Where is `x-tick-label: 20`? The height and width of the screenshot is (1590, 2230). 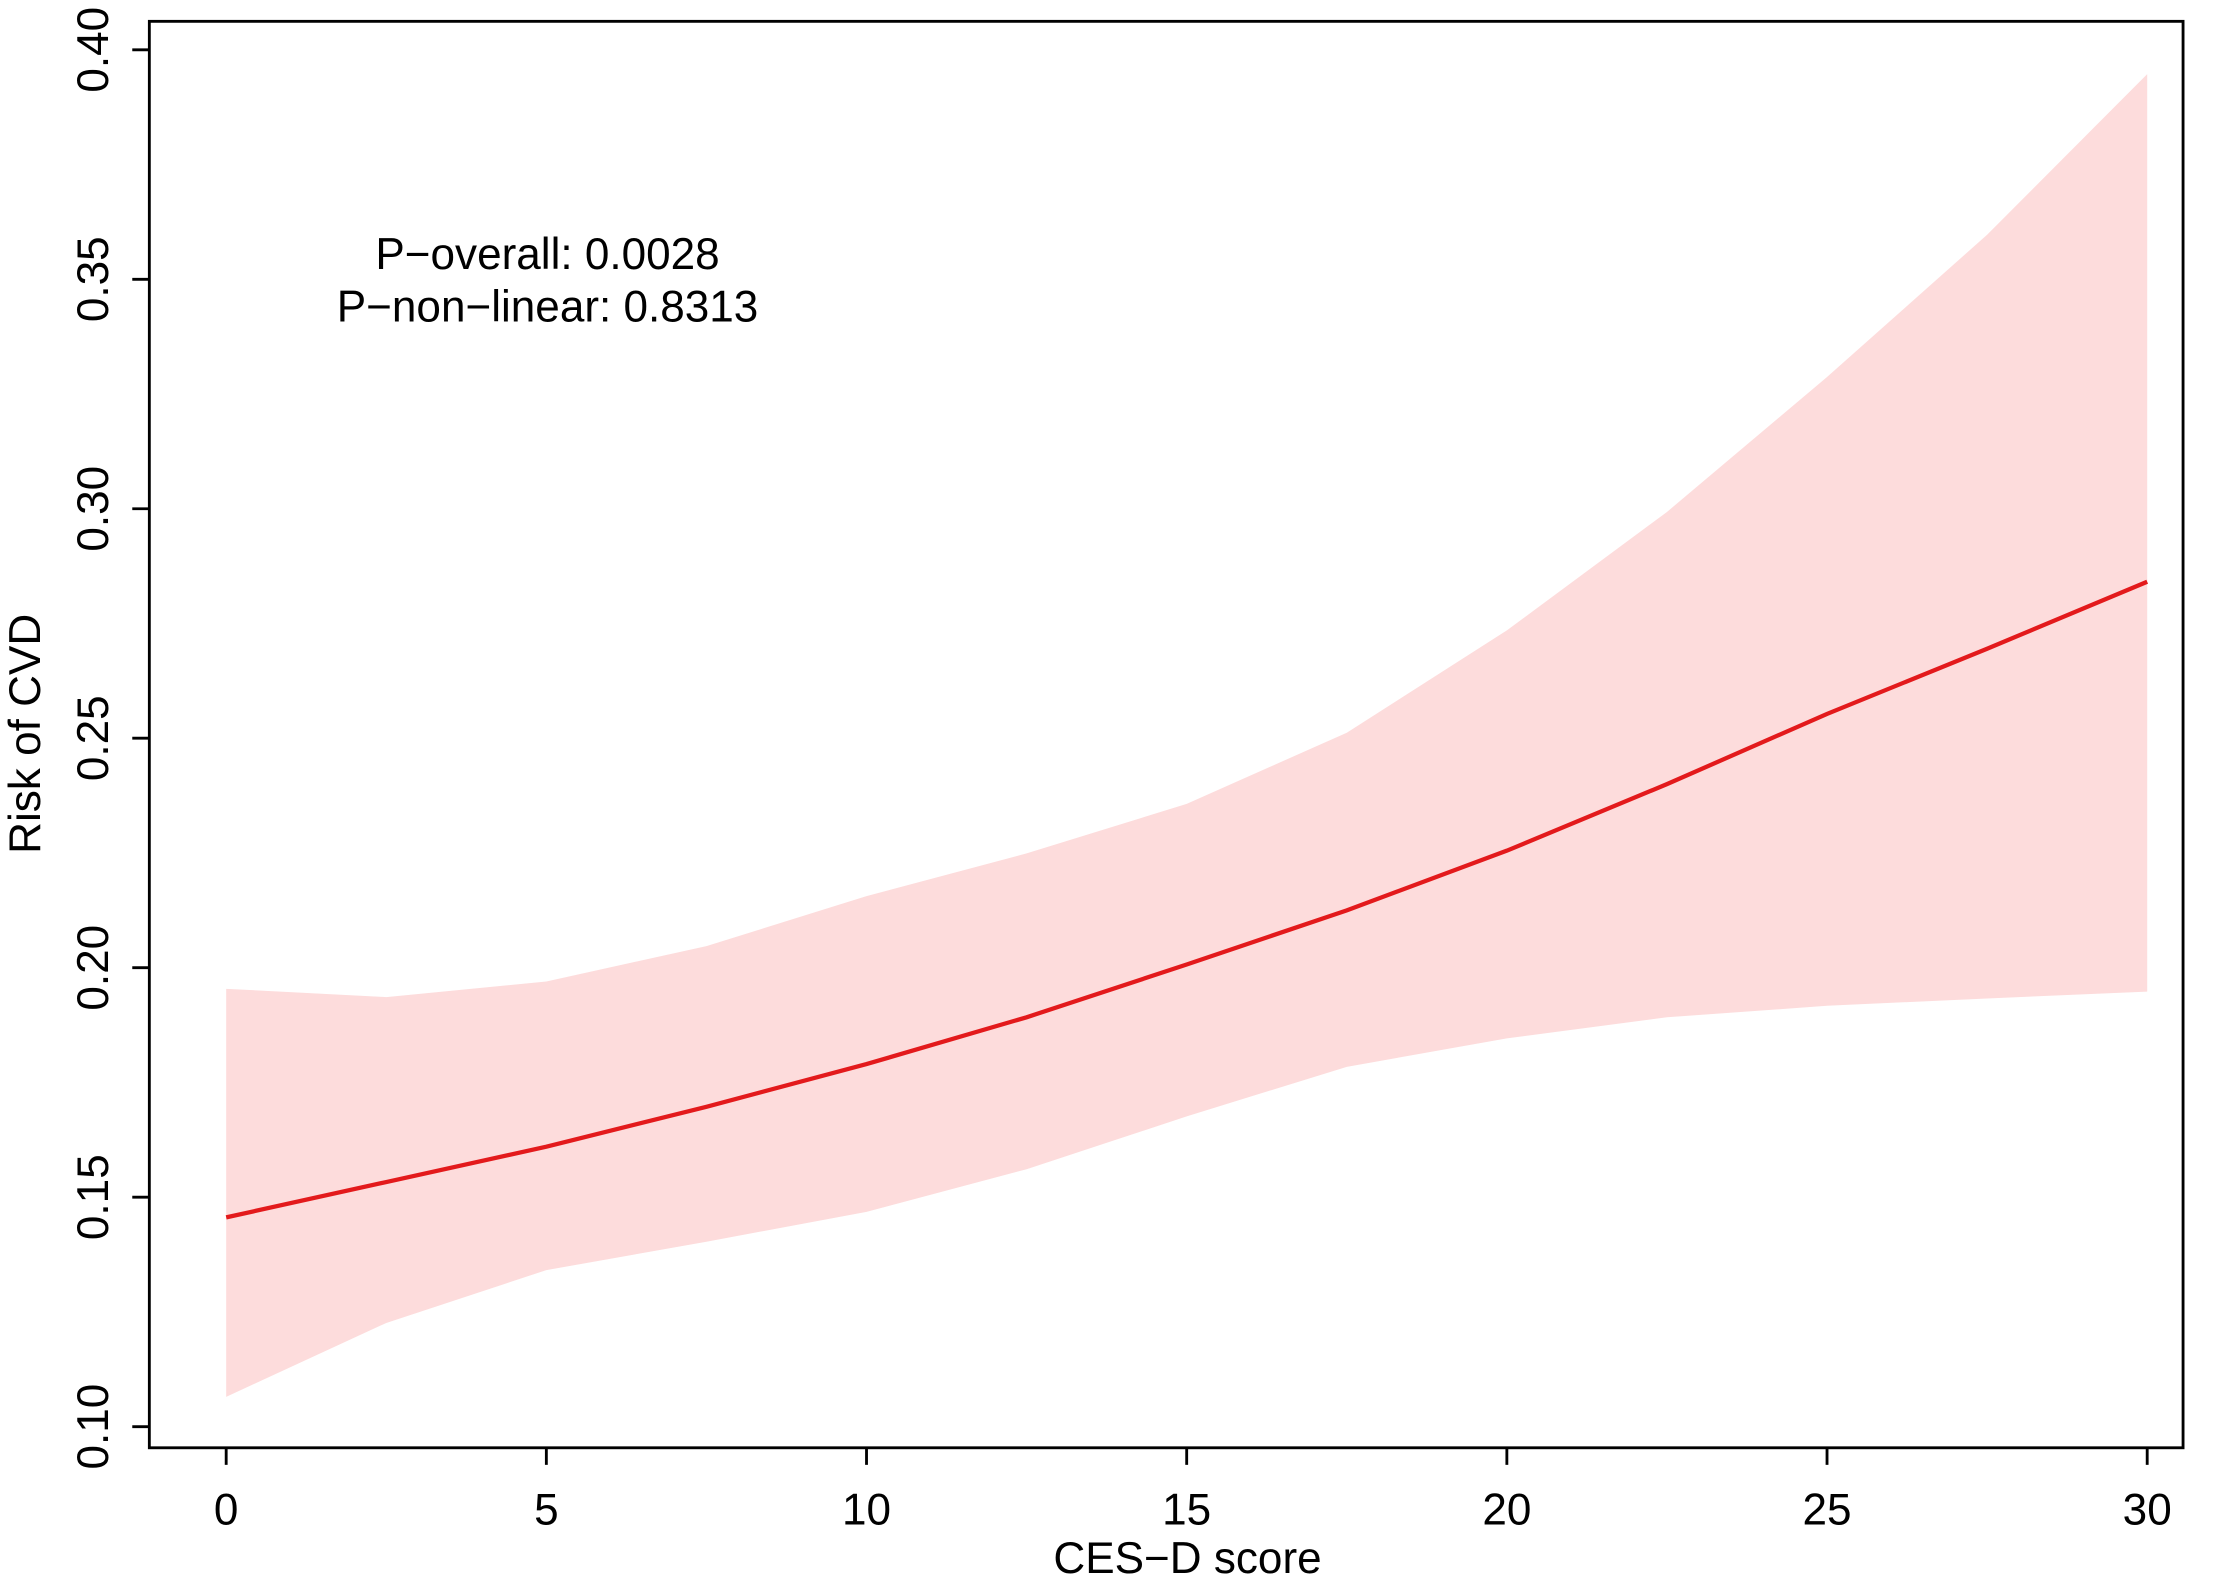 x-tick-label: 20 is located at coordinates (1506, 1510).